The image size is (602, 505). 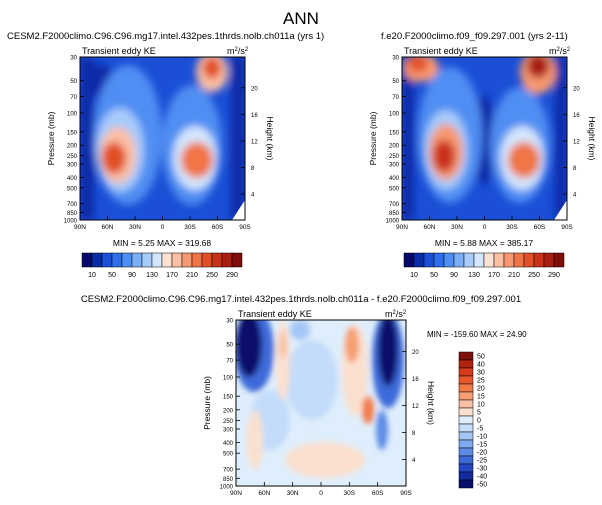 What do you see at coordinates (382, 430) in the screenshot?
I see `field-neg-sh-low` at bounding box center [382, 430].